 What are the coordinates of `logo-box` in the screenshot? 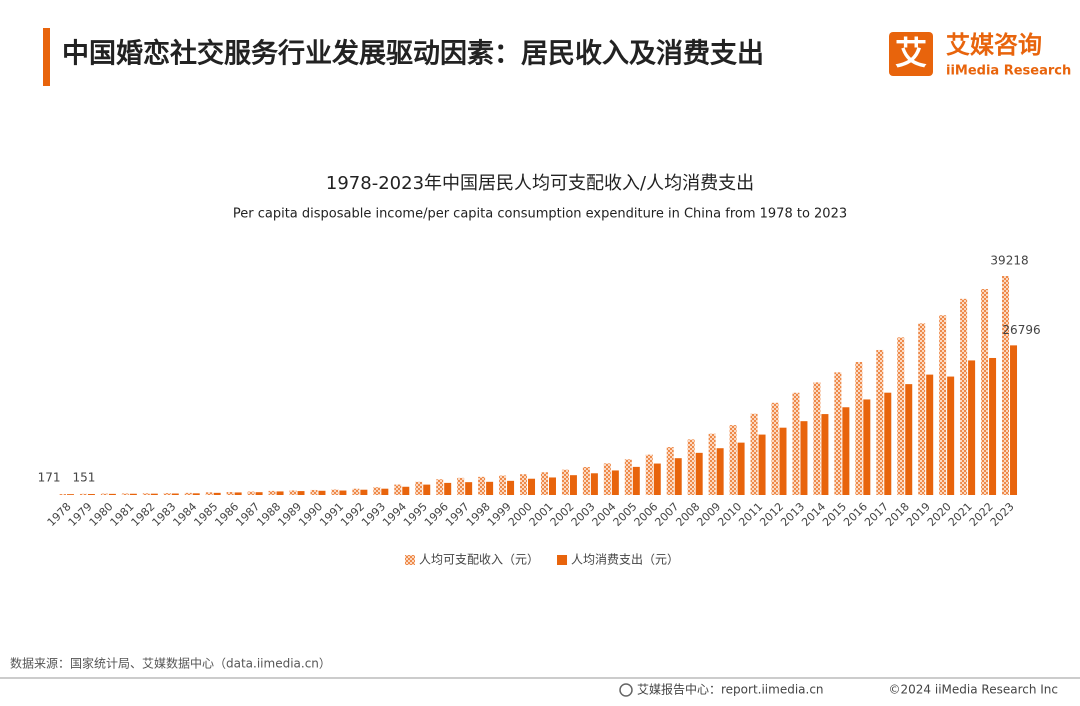 It's located at (911, 54).